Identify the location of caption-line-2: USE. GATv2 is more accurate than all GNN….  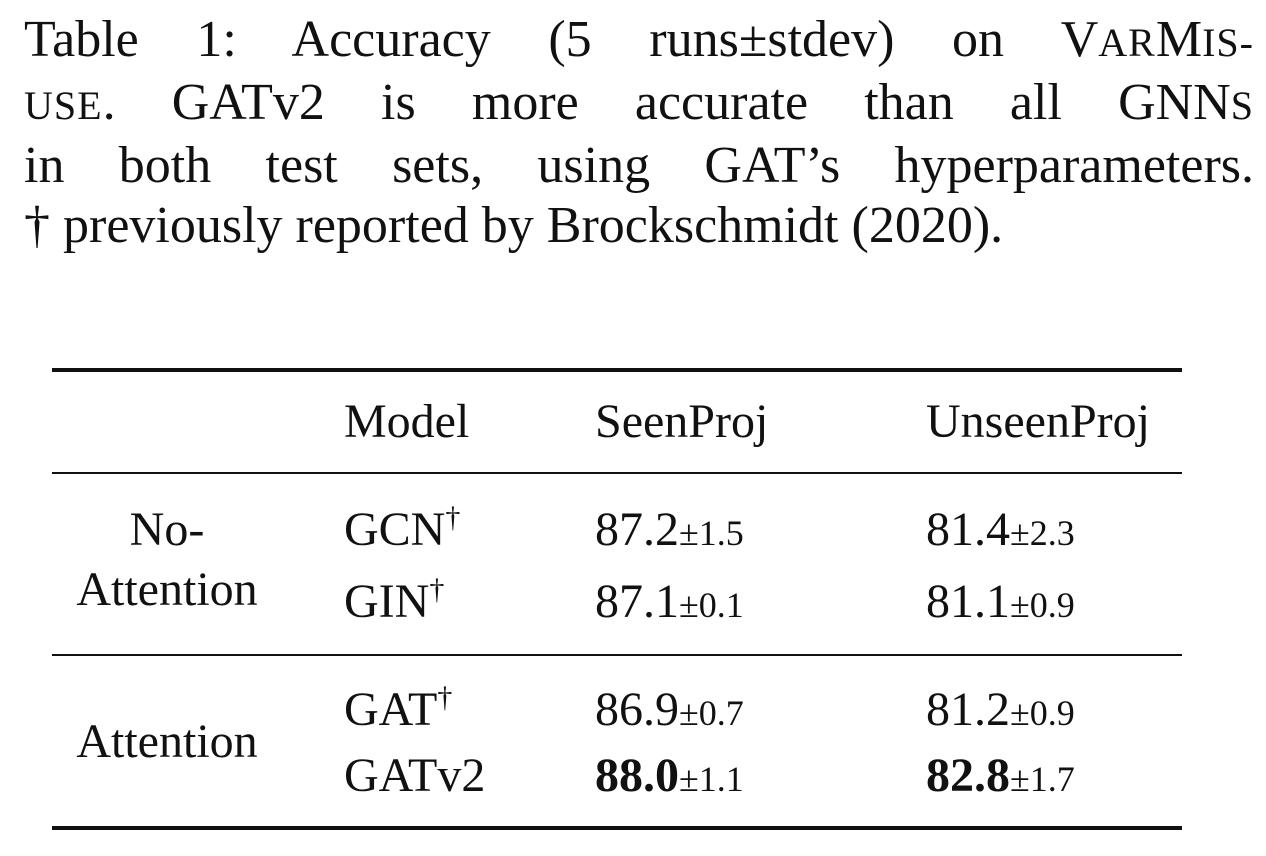
(639, 102).